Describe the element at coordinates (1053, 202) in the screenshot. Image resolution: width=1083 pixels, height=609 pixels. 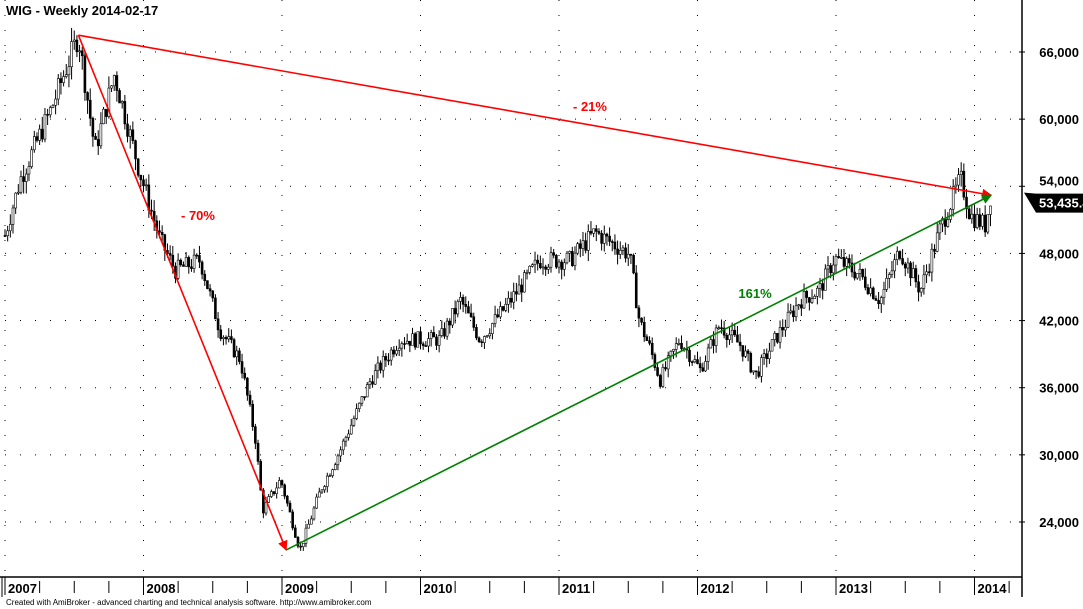
I see `last-value-tag` at that location.